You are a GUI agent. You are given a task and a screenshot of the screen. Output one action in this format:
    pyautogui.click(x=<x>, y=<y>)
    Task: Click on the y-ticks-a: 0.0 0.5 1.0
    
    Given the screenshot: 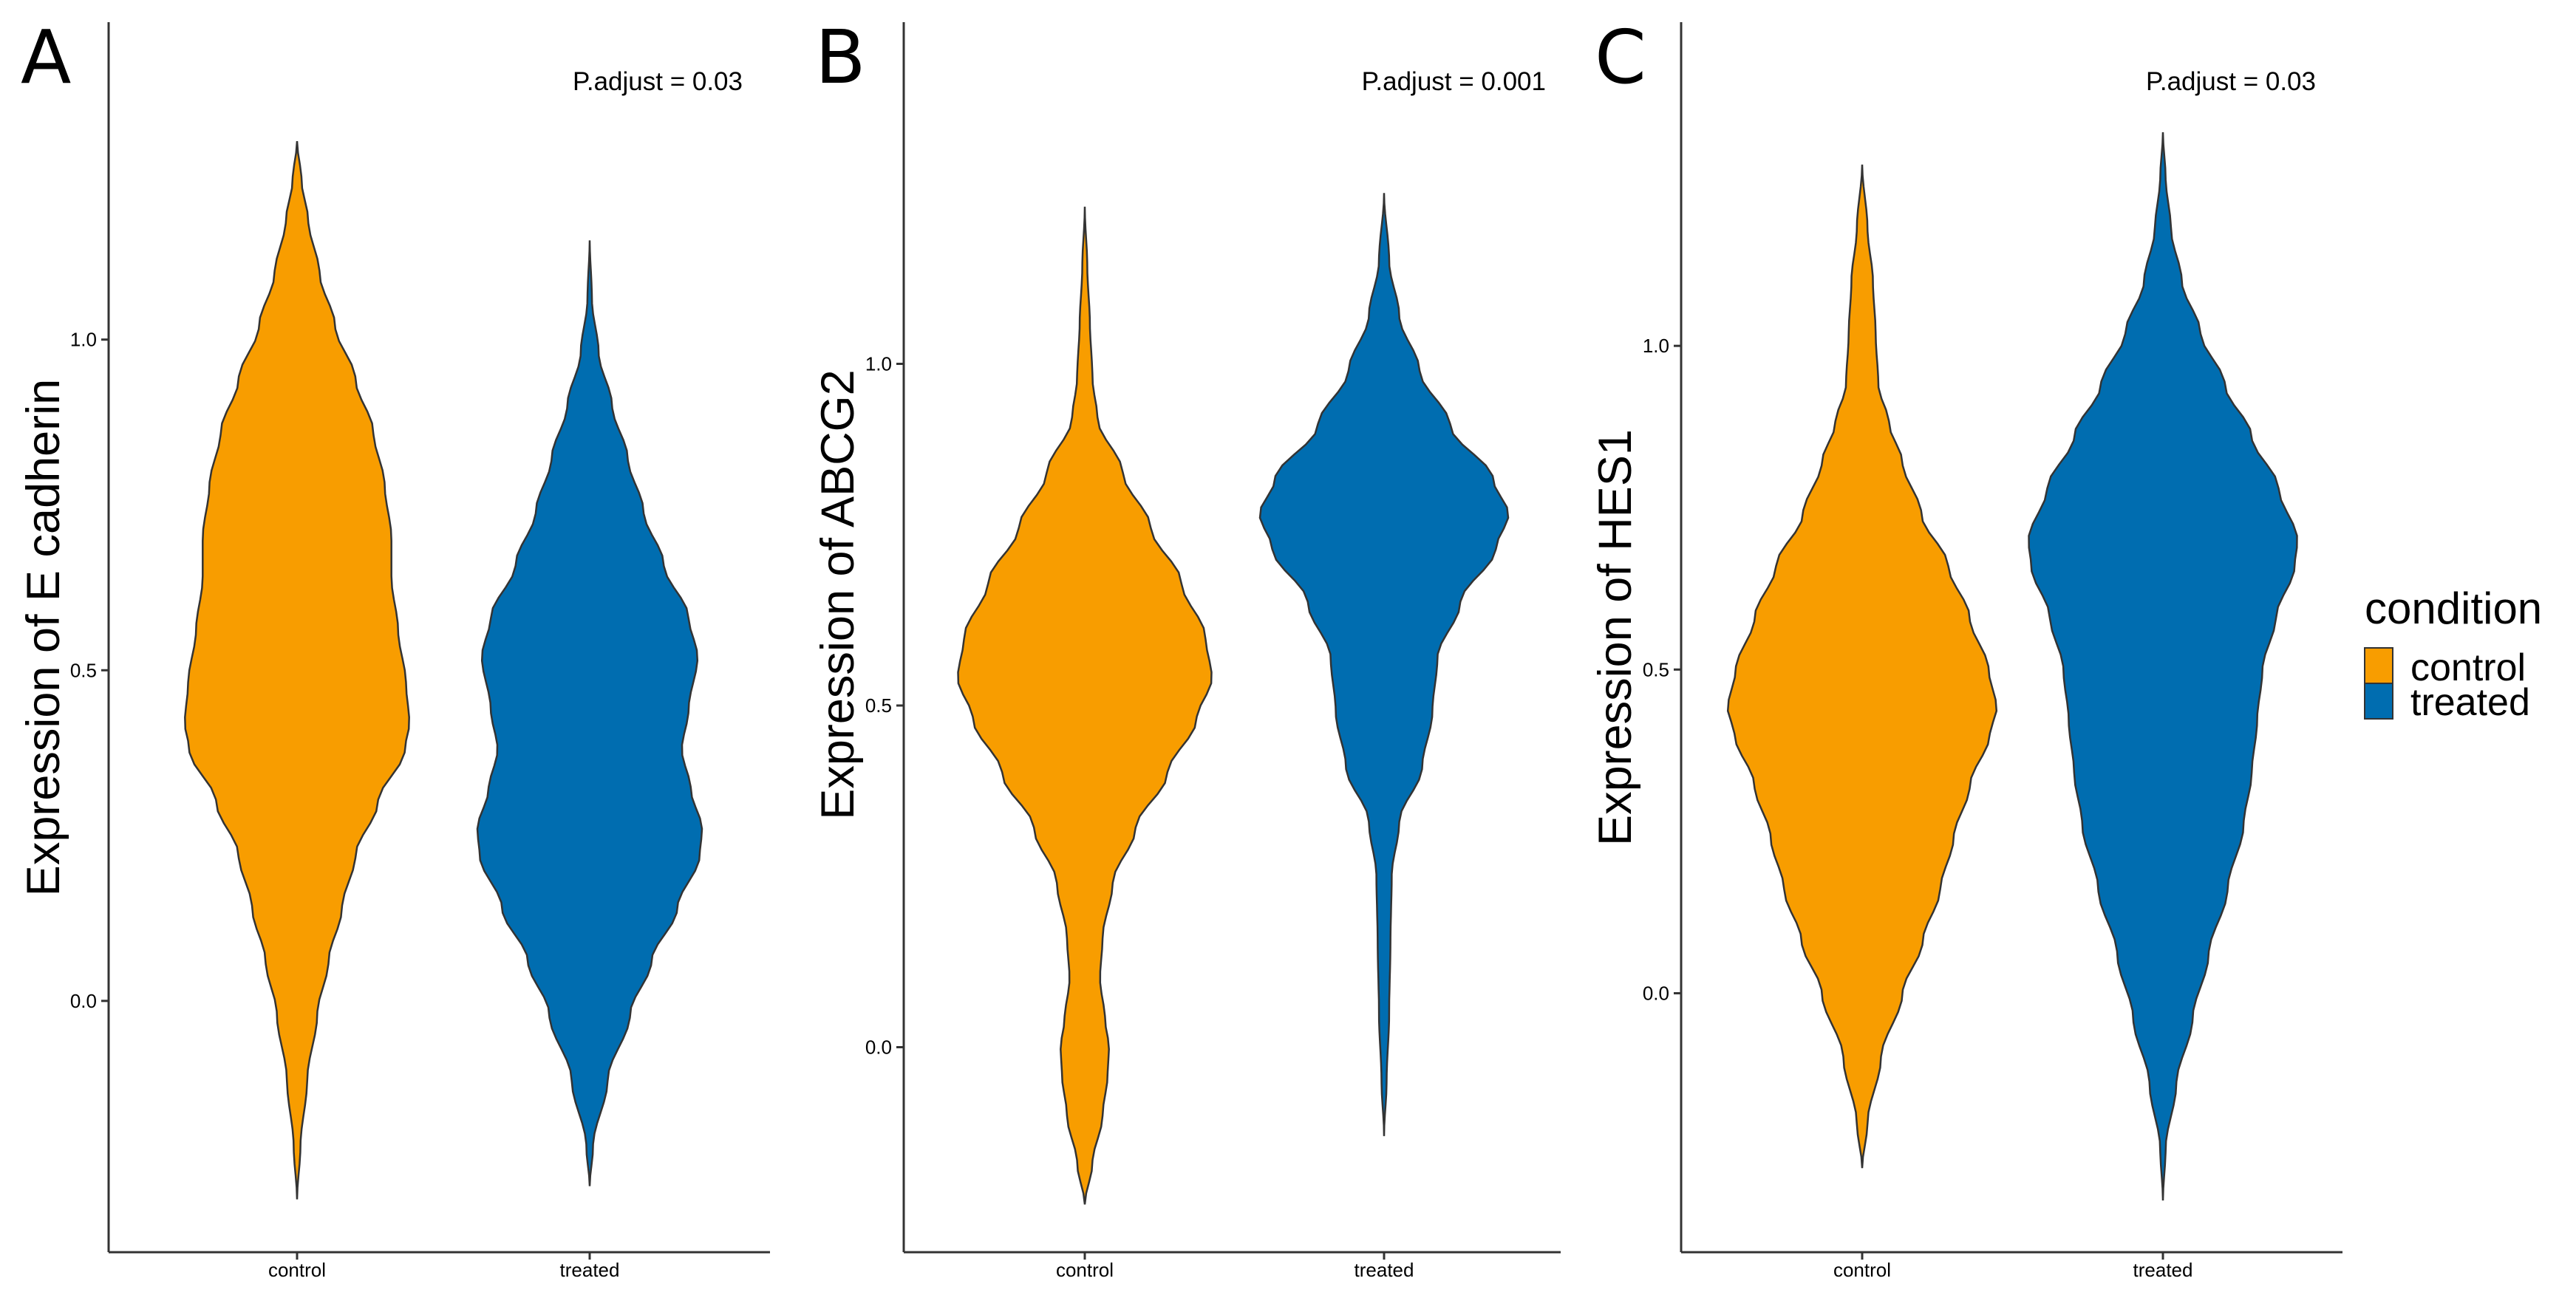 What is the action you would take?
    pyautogui.click(x=89, y=670)
    